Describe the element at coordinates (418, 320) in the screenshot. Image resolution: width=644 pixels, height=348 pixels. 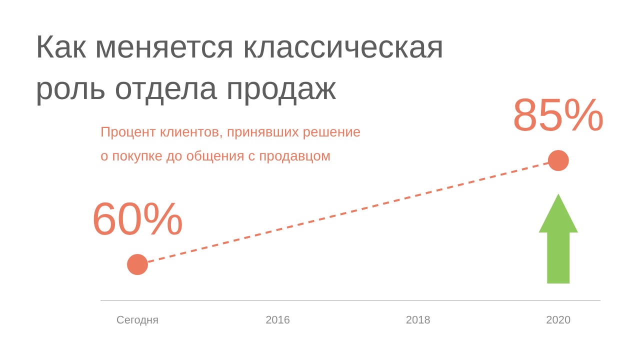
I see `x-tick-label: 2018` at that location.